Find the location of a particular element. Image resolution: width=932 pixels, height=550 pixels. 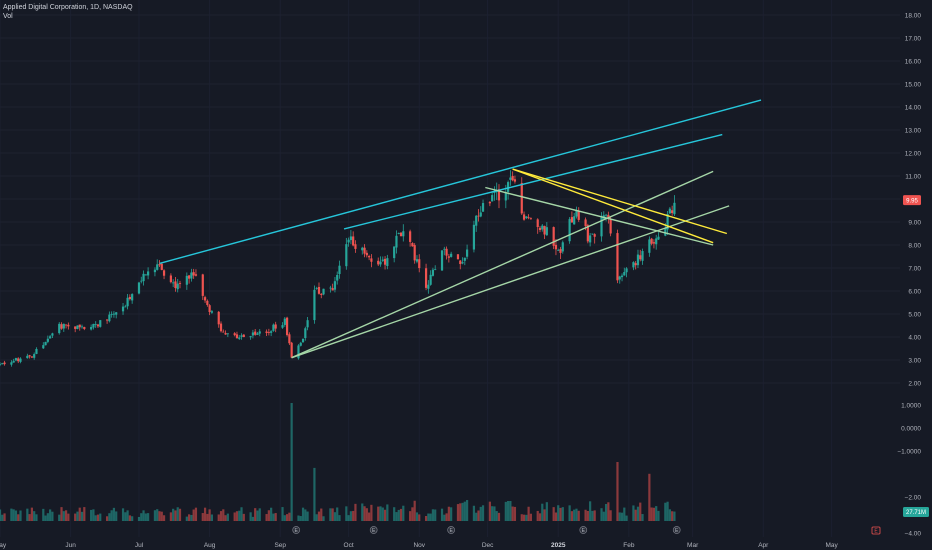

price-tick-label: 14.00 is located at coordinates (913, 108).